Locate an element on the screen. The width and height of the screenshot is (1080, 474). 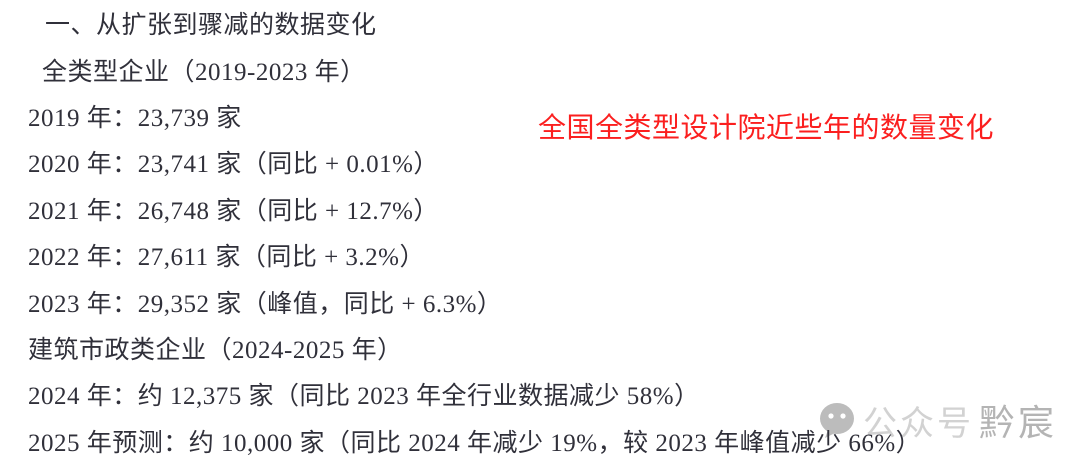
watermark-label: 公众号 is located at coordinates (918, 423).